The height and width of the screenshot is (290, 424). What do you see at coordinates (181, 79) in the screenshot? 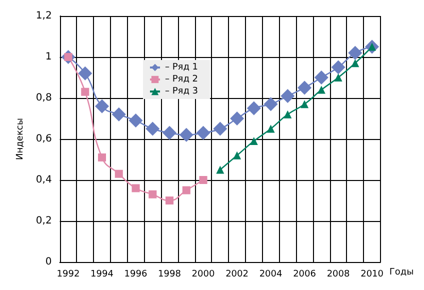
I see `legend-label: – Ряд 2` at bounding box center [181, 79].